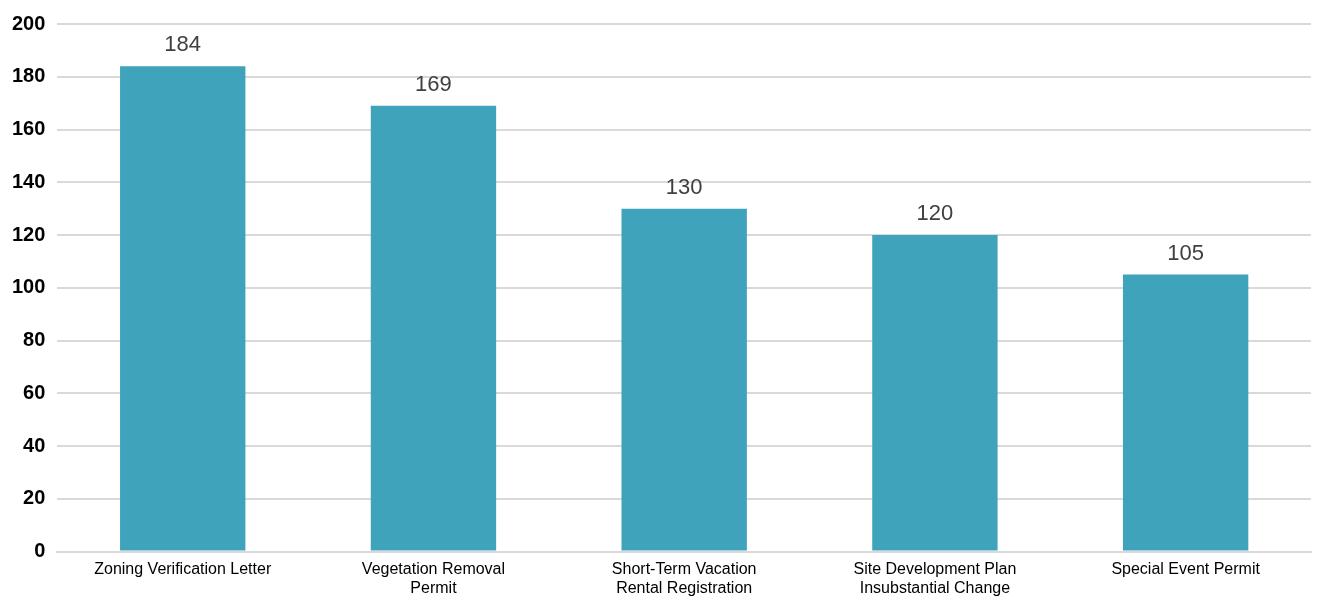  I want to click on y-tick-label: 20, so click(34, 497).